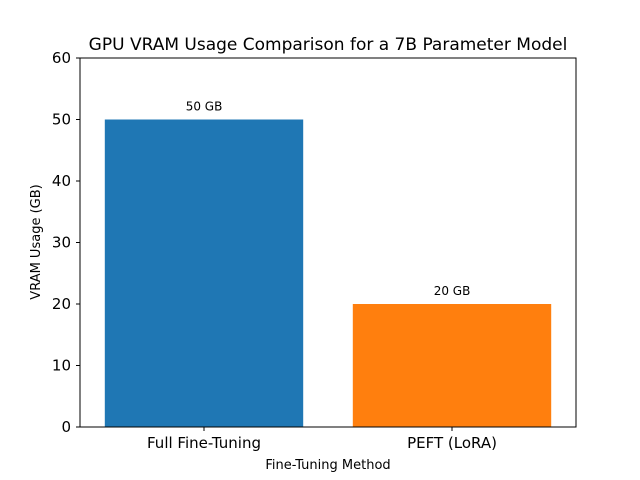 Image resolution: width=640 pixels, height=480 pixels. I want to click on bar-data-label-1: 20 GB, so click(452, 291).